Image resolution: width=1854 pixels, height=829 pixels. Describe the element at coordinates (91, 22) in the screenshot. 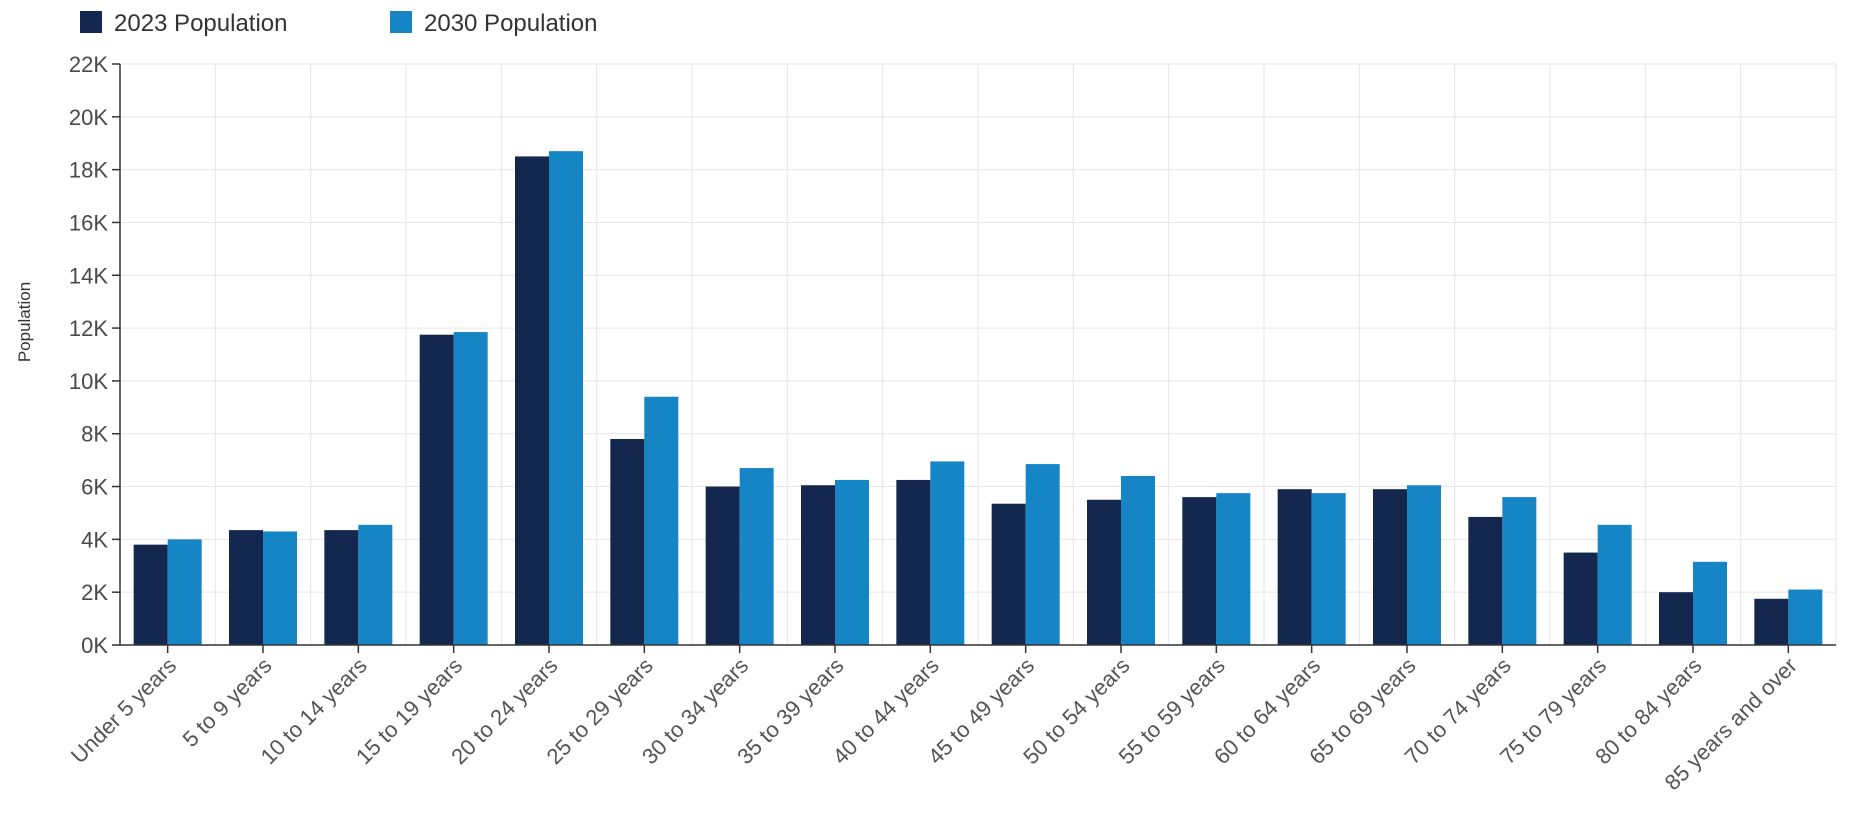

I see `legend-swatch-2023` at that location.